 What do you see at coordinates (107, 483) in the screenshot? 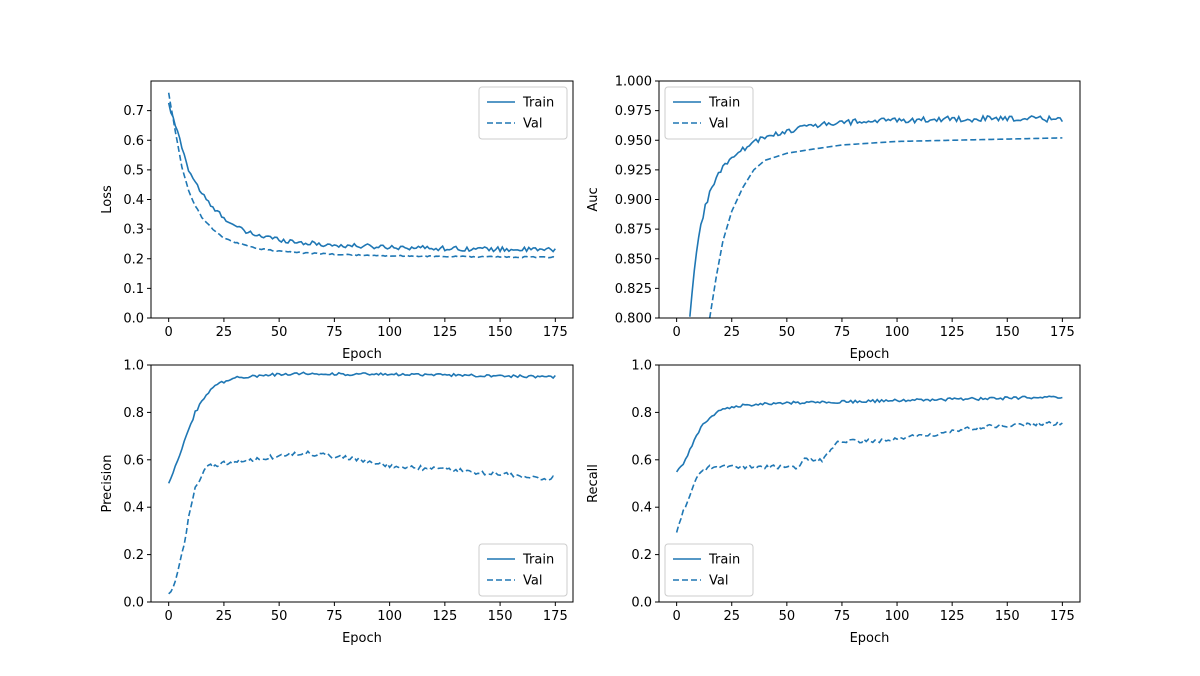
I see `y-axis-label: Precision` at bounding box center [107, 483].